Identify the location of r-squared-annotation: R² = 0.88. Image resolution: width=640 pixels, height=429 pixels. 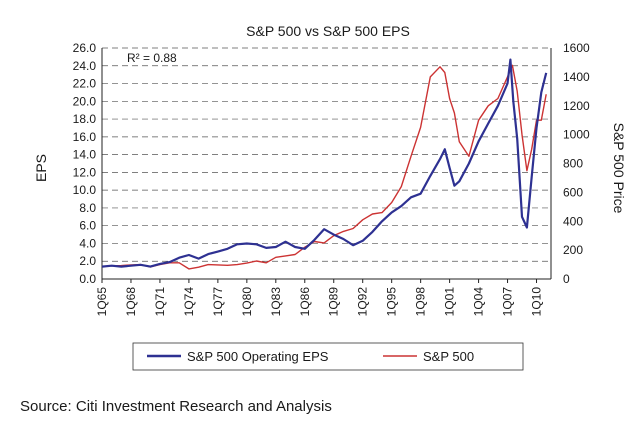
(152, 58).